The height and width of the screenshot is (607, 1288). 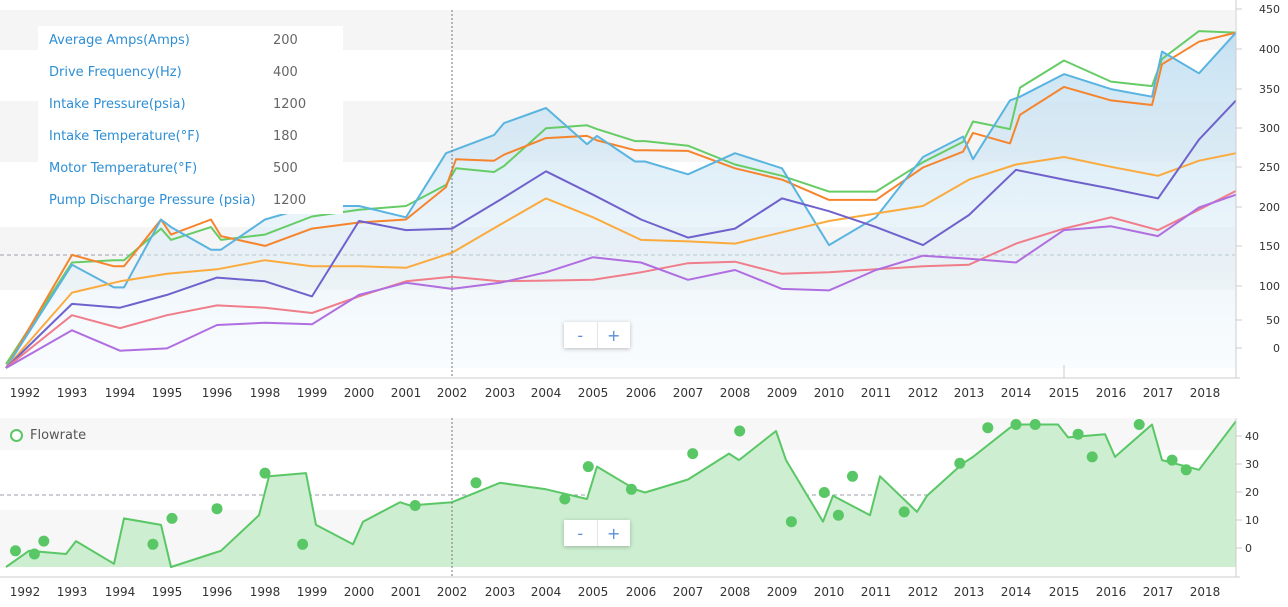 I want to click on legend-item-intake-temperature: Intake Temperature(°F) 180, so click(x=173, y=136).